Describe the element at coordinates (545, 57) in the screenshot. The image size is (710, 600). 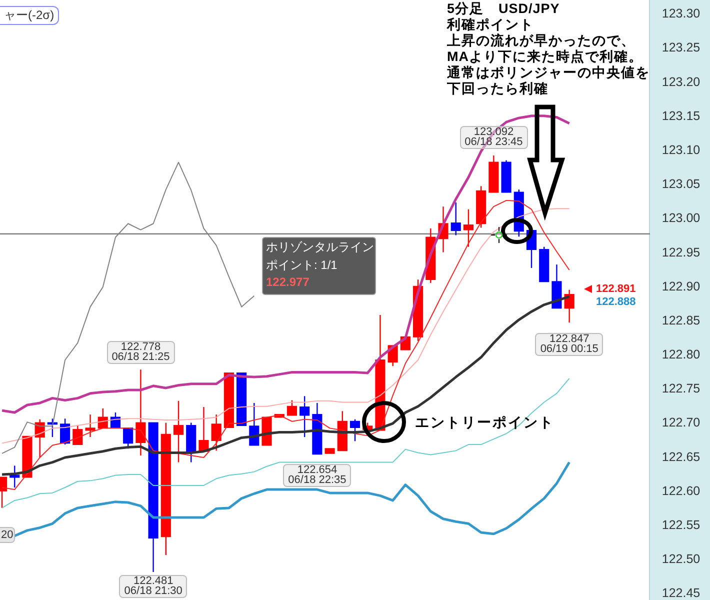
I see `annotation: MAより下に来た時点で利確。` at that location.